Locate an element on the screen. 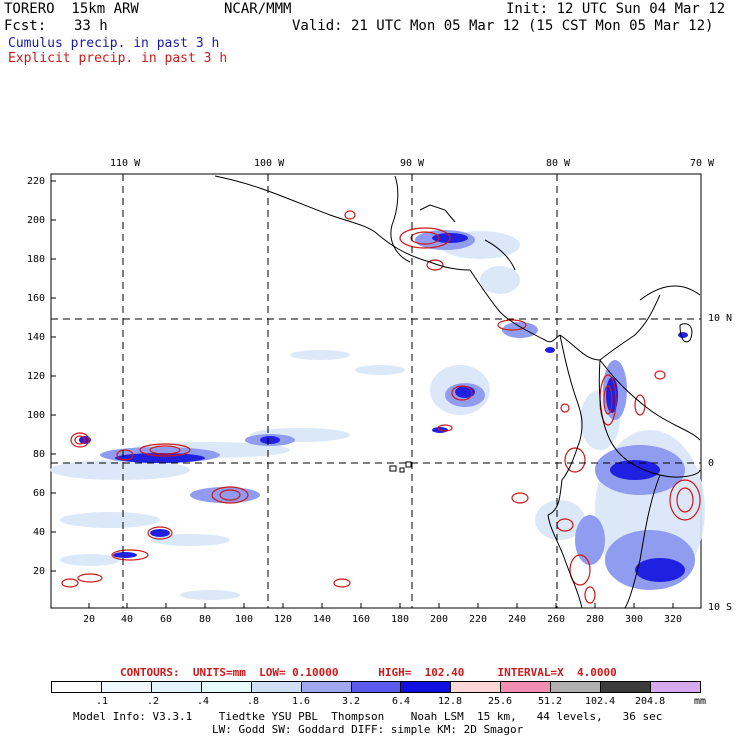 This screenshot has width=740, height=740. colorbar-label: 102.4 is located at coordinates (600, 701).